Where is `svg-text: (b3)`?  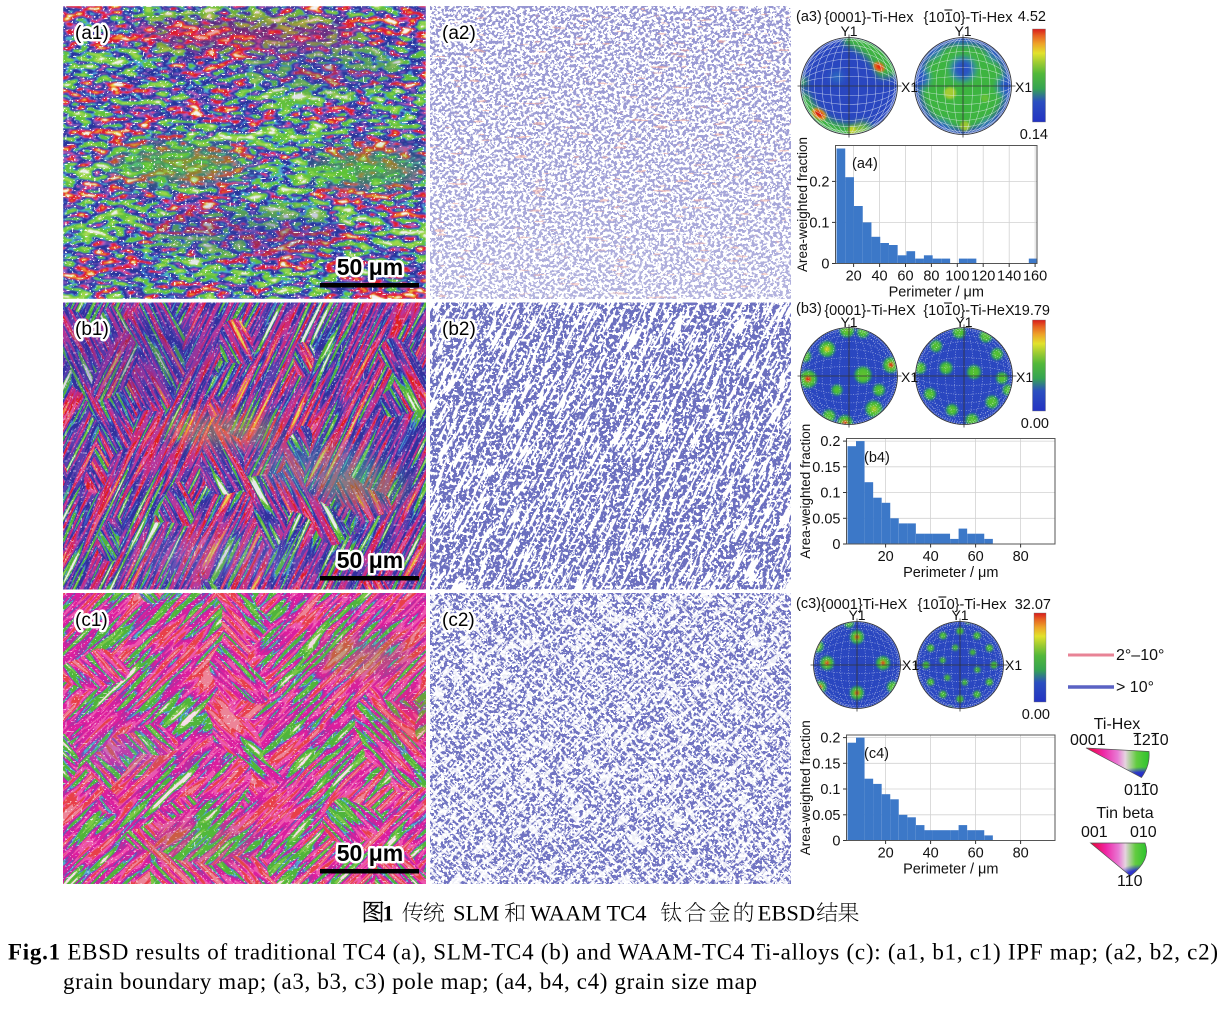 svg-text: (b3) is located at coordinates (809, 309).